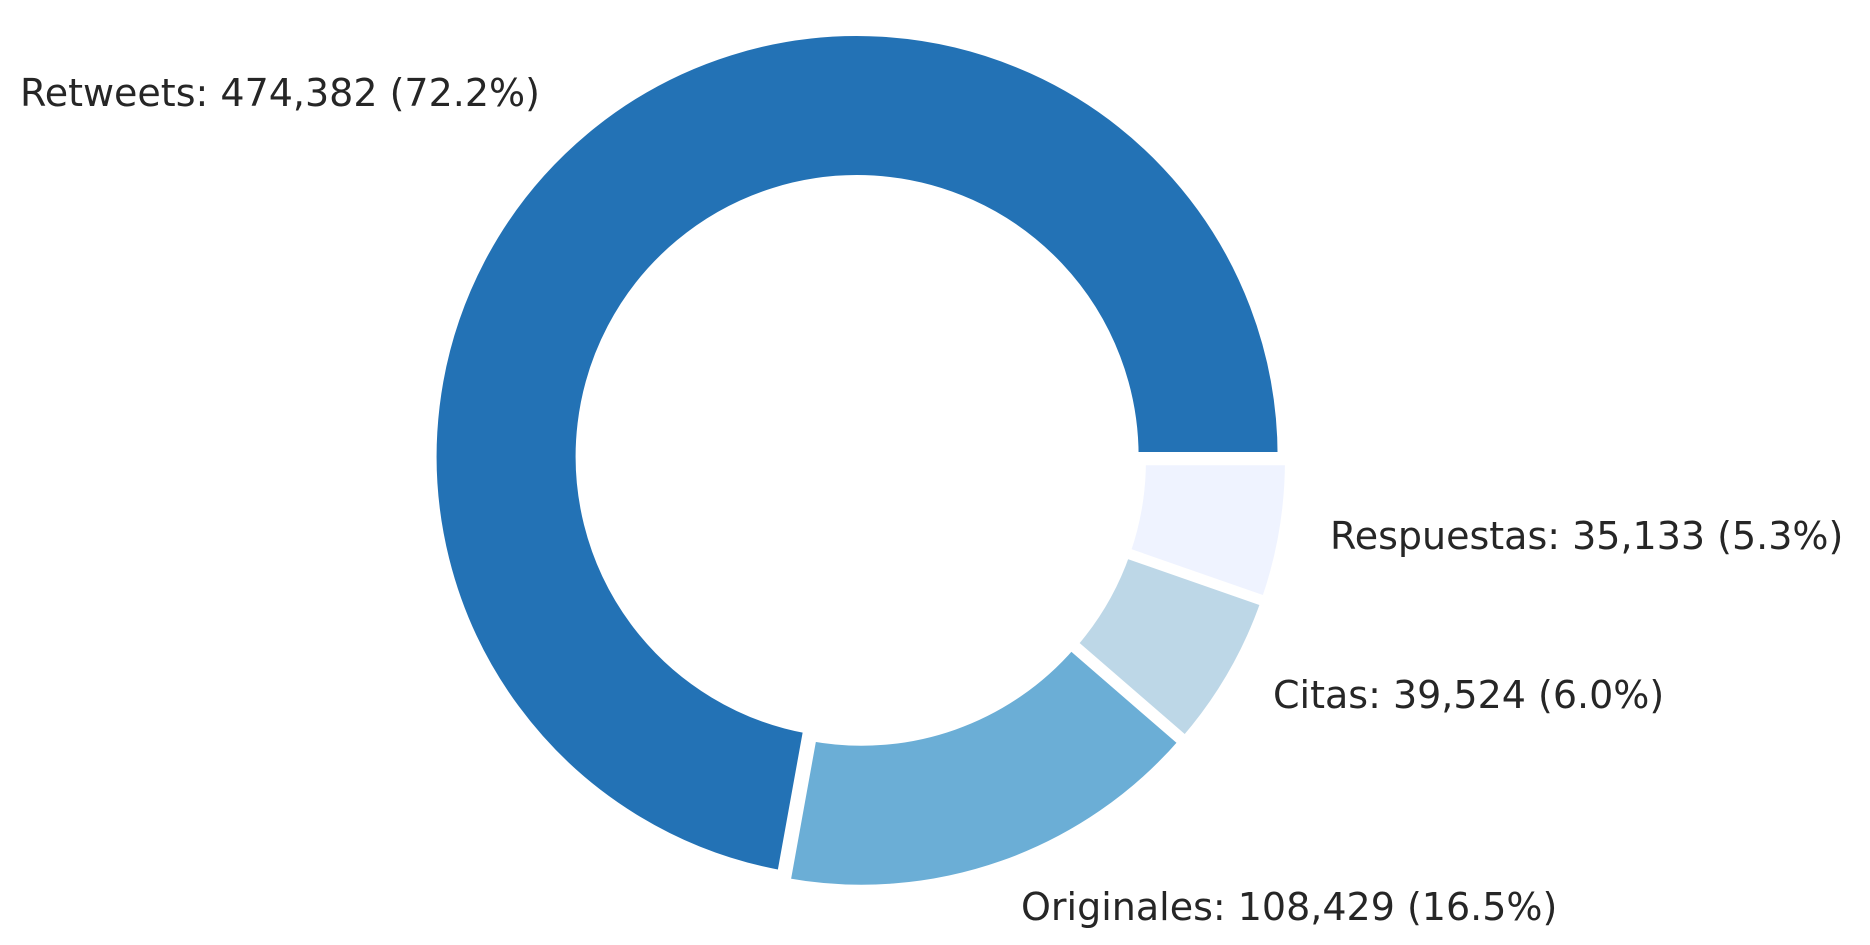  Describe the element at coordinates (1207, 531) in the screenshot. I see `slice-respuestas` at that location.